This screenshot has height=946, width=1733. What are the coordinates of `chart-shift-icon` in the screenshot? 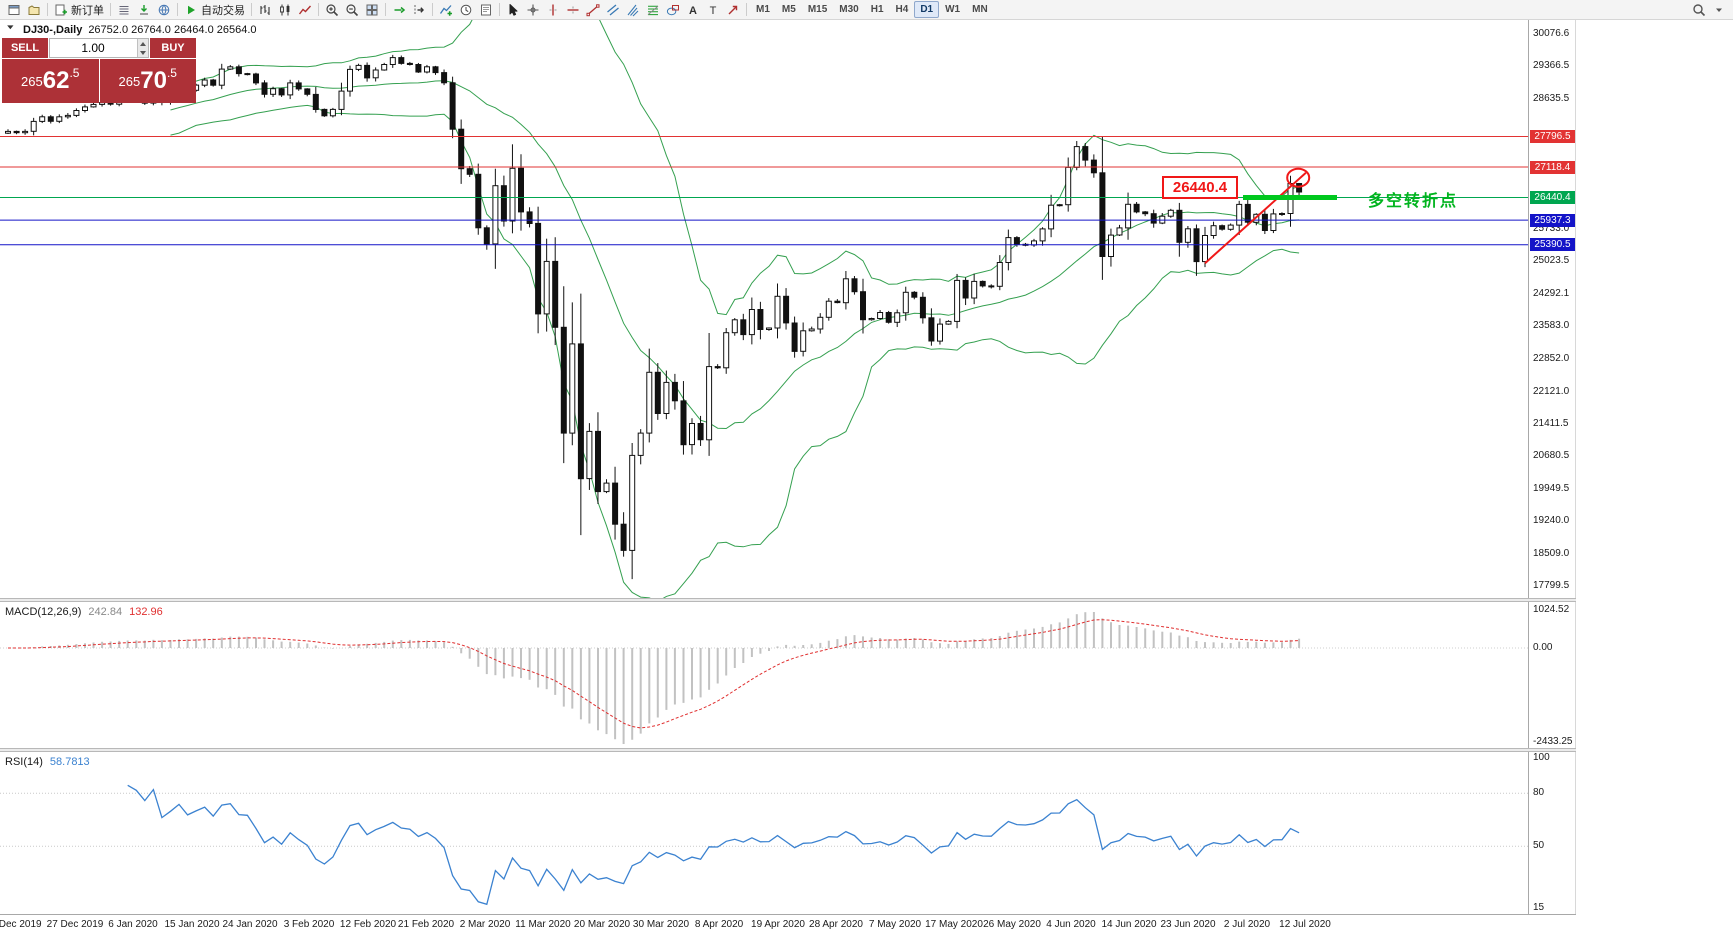 It's located at (419, 10).